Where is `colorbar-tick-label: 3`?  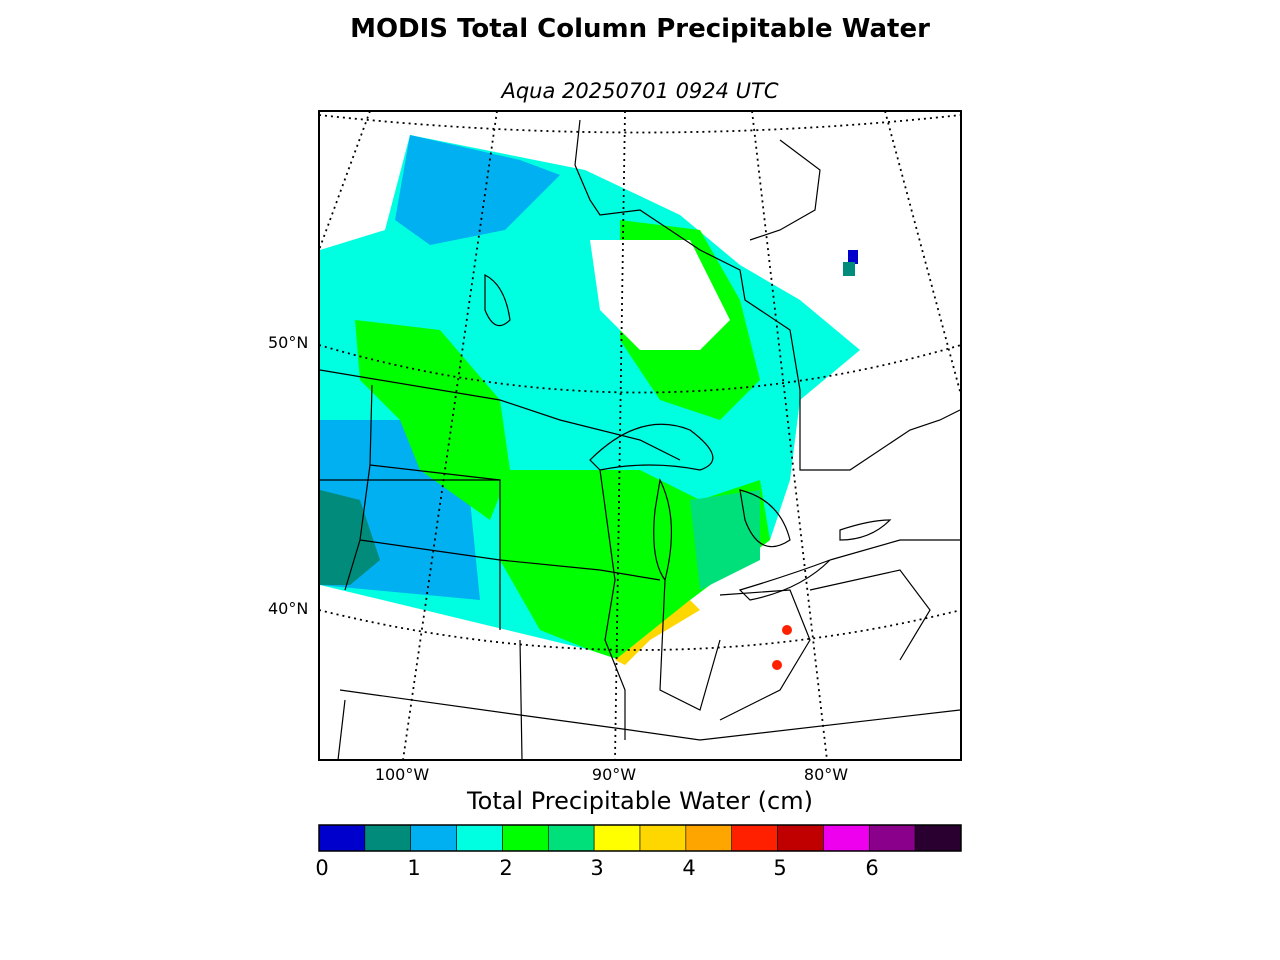
colorbar-tick-label: 3 is located at coordinates (597, 868).